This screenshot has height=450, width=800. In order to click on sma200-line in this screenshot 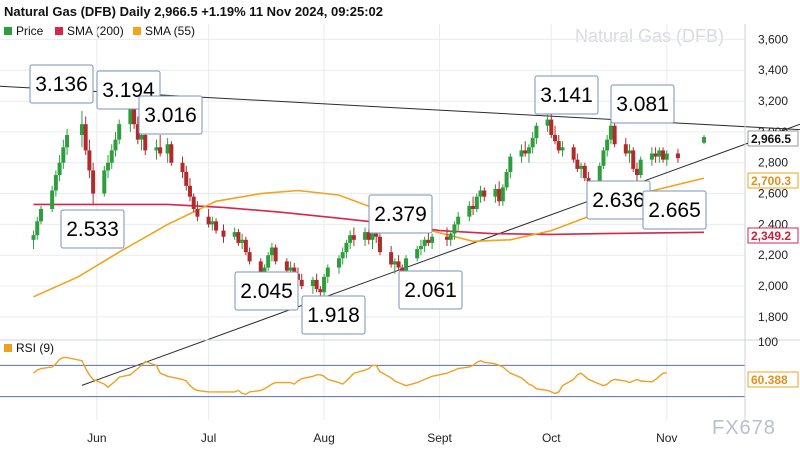, I will do `click(369, 219)`.